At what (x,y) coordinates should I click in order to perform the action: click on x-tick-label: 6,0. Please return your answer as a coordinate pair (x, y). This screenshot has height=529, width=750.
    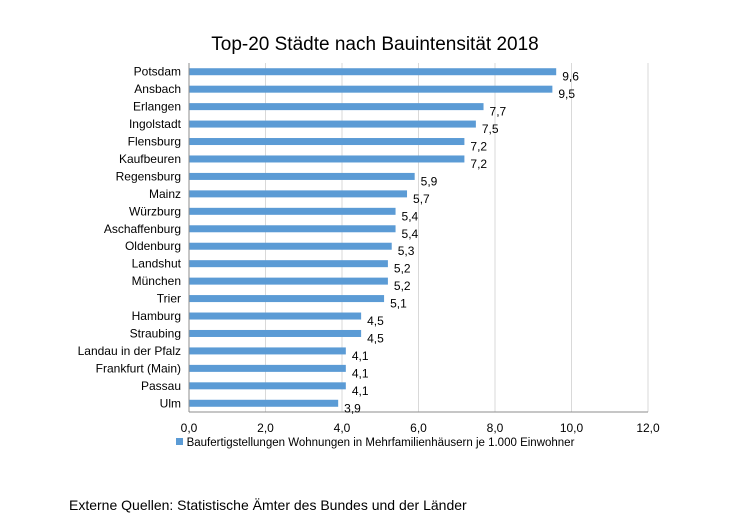
    Looking at the image, I should click on (418, 428).